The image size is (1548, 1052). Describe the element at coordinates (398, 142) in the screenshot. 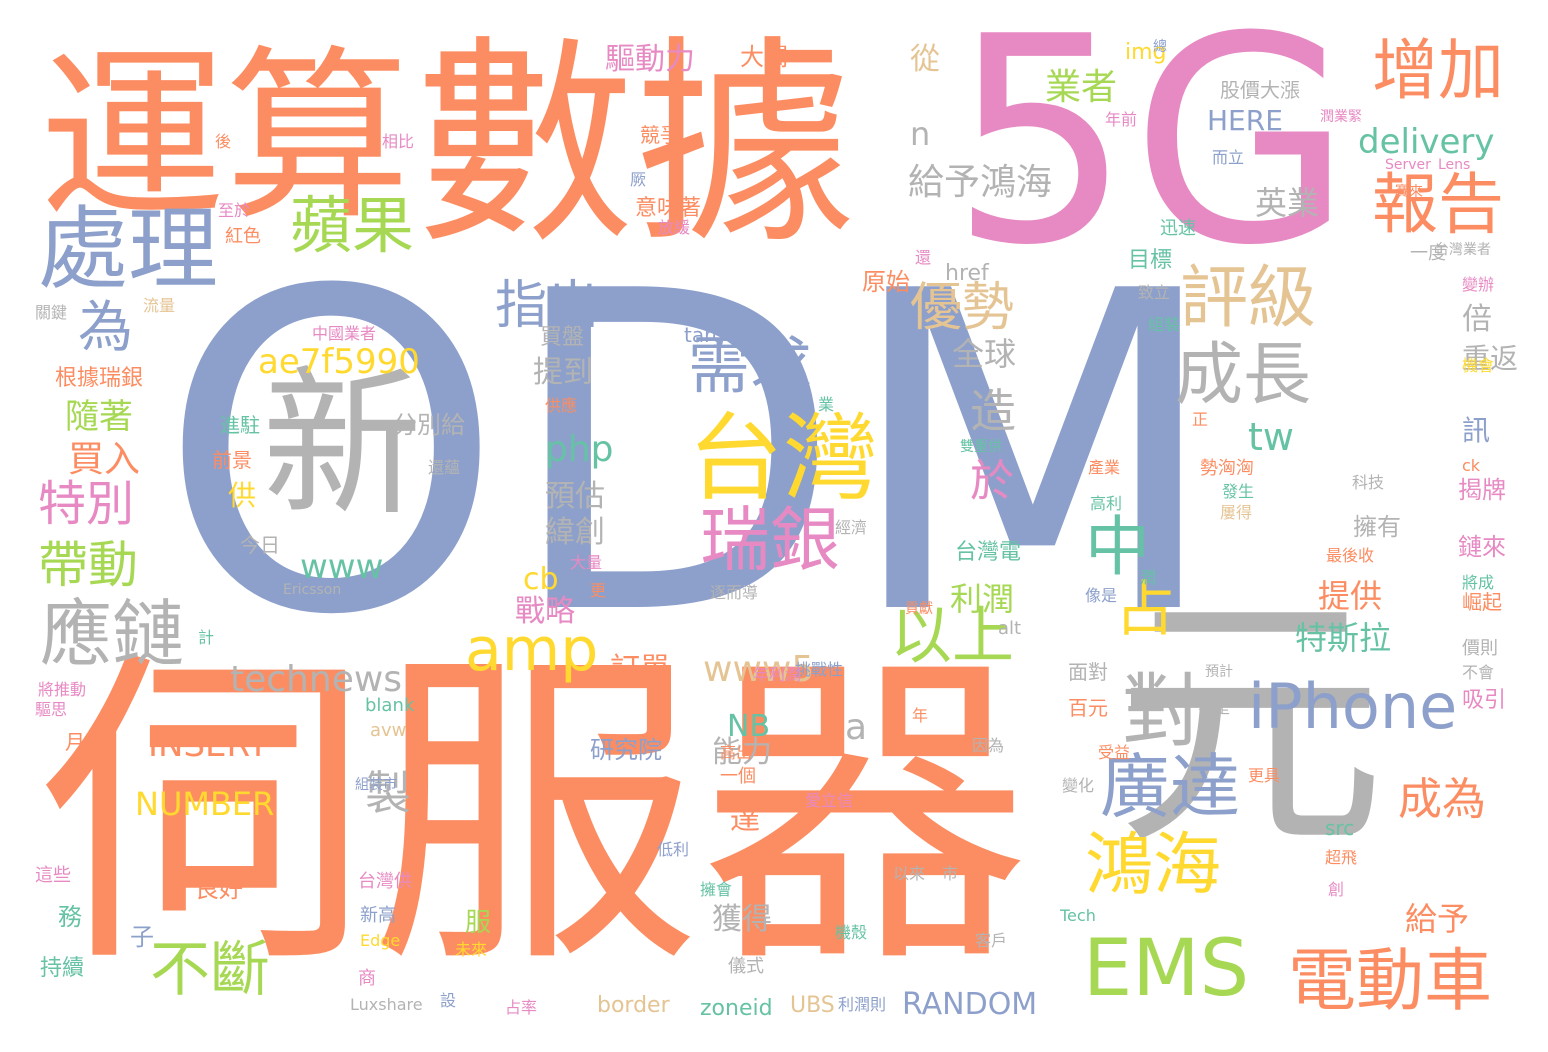

I see `word-121: 相比` at that location.